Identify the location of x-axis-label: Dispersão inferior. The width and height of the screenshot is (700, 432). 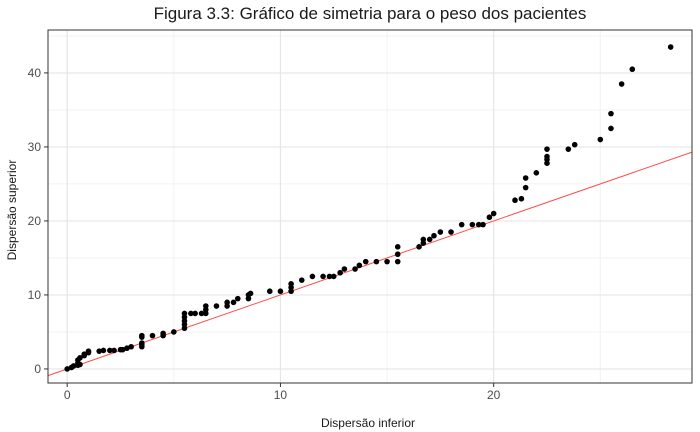
(368, 423).